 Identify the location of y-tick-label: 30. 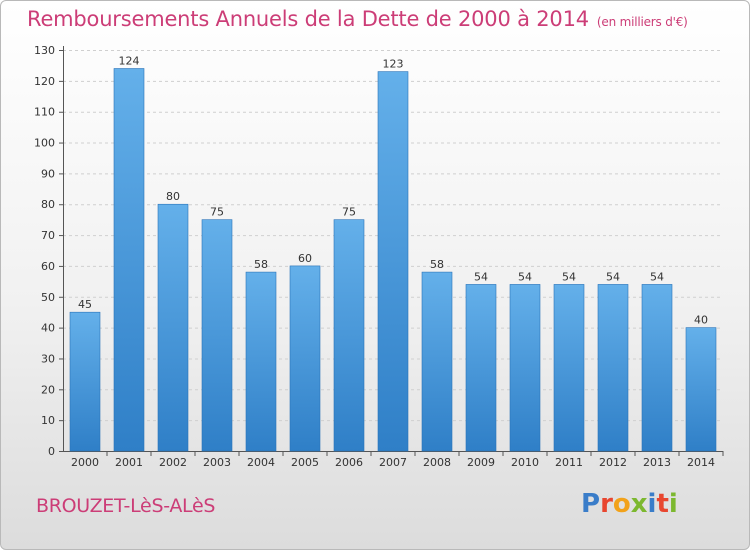
(48, 358).